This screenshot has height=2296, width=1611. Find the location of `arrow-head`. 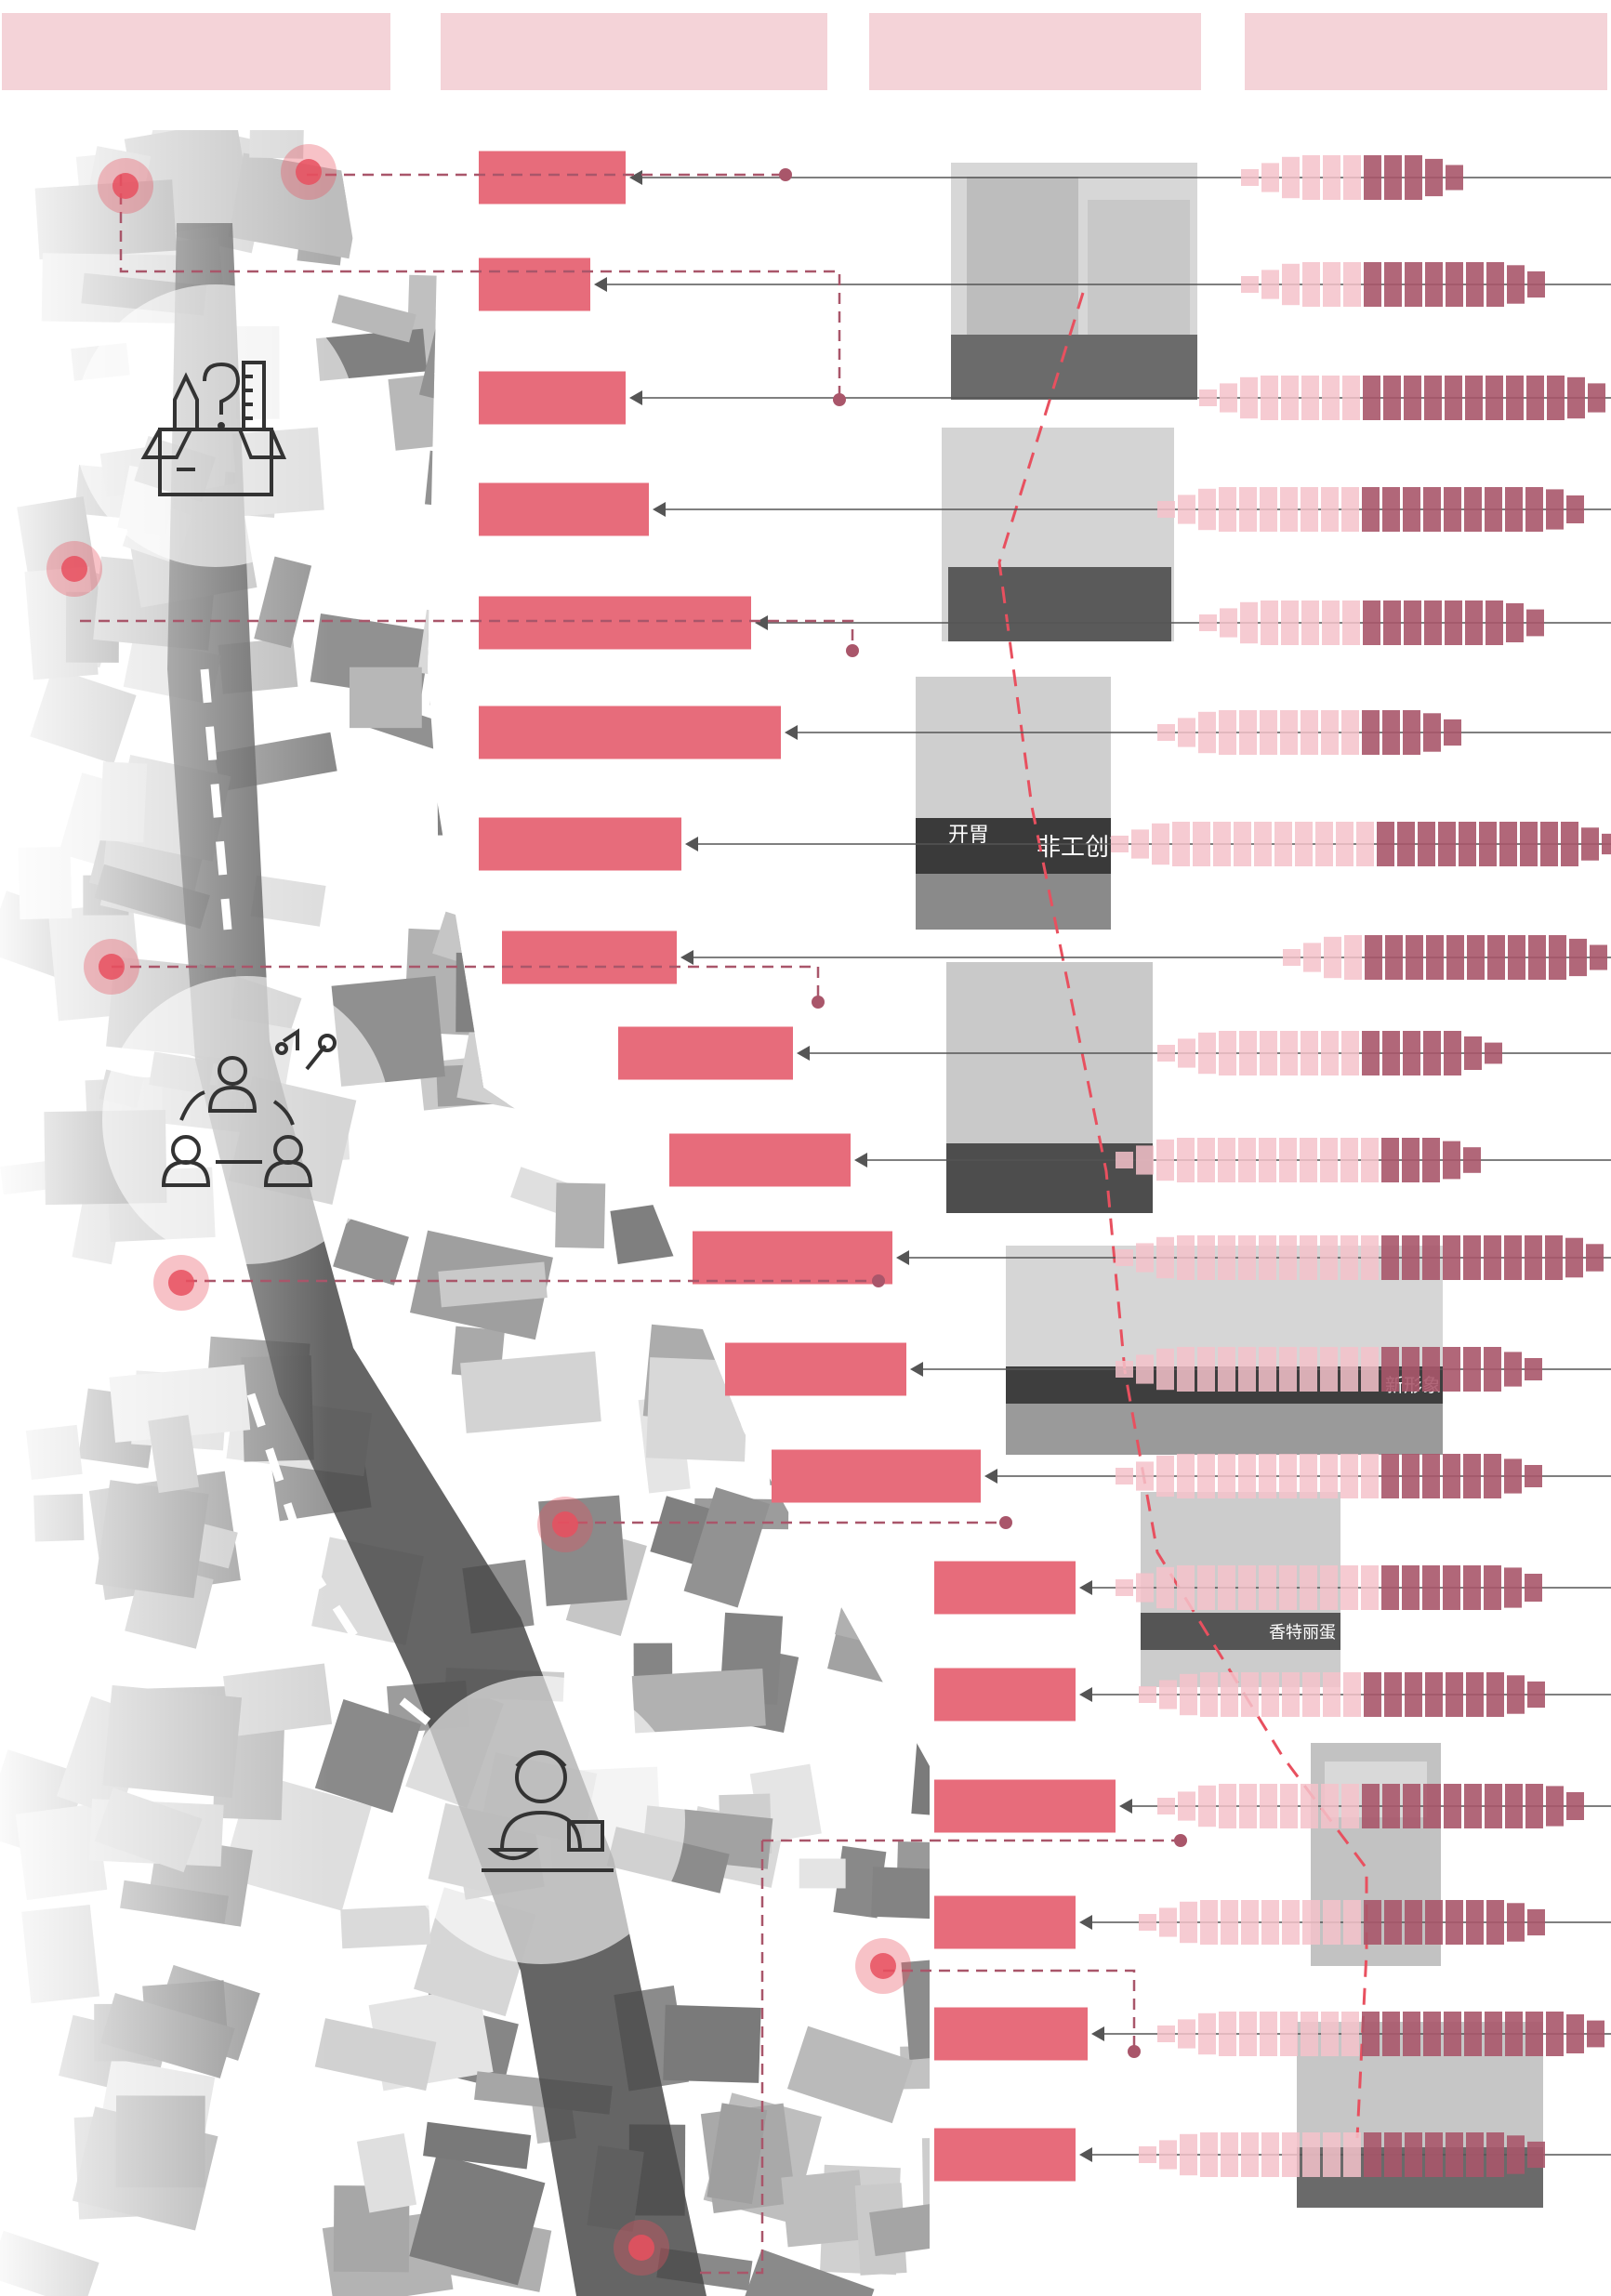

arrow-head is located at coordinates (1085, 1695).